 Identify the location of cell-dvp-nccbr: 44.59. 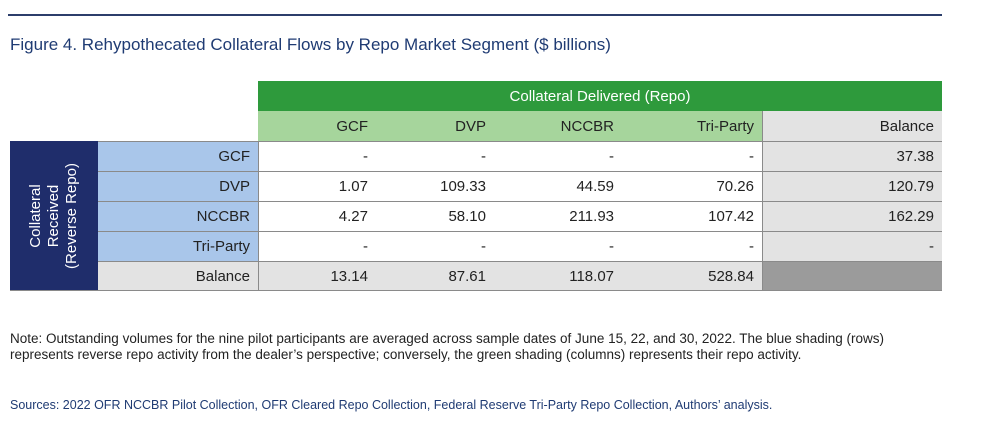
(595, 186).